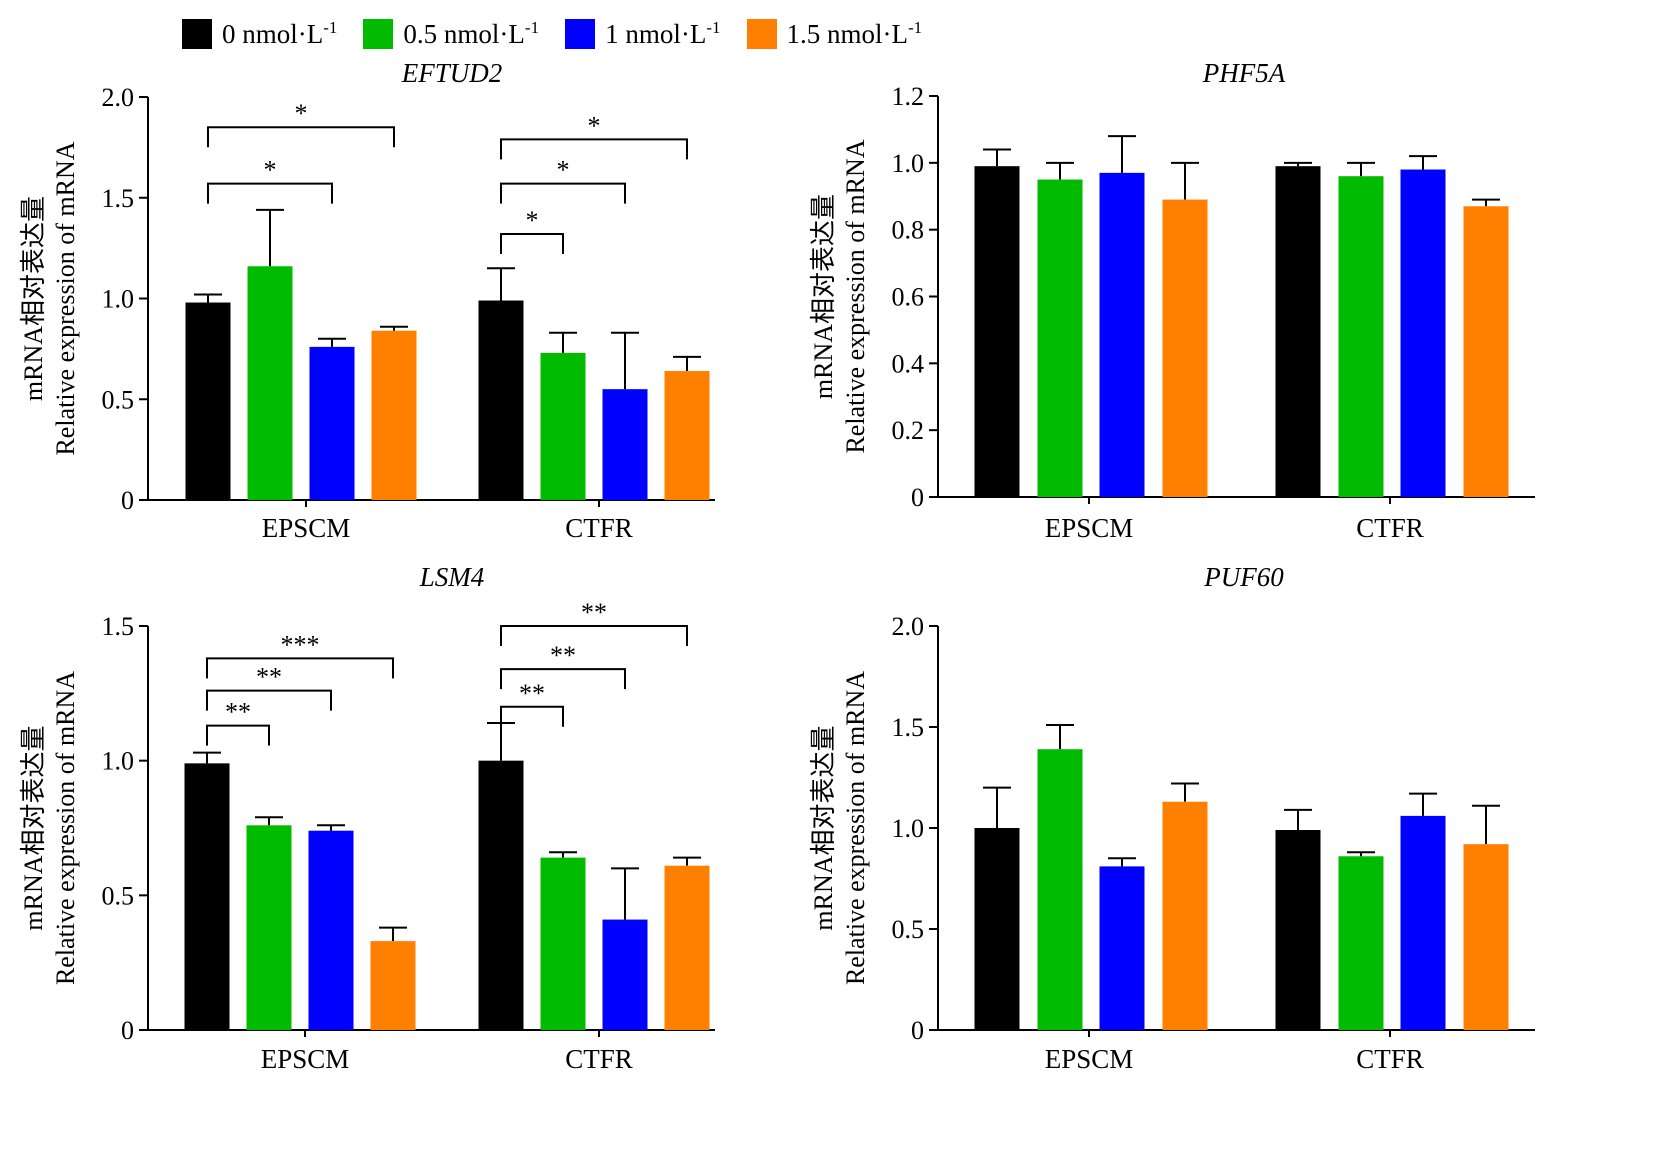 Image resolution: width=1653 pixels, height=1151 pixels. Describe the element at coordinates (280, 33) in the screenshot. I see `legend-label: 0 nmol·L-1` at that location.